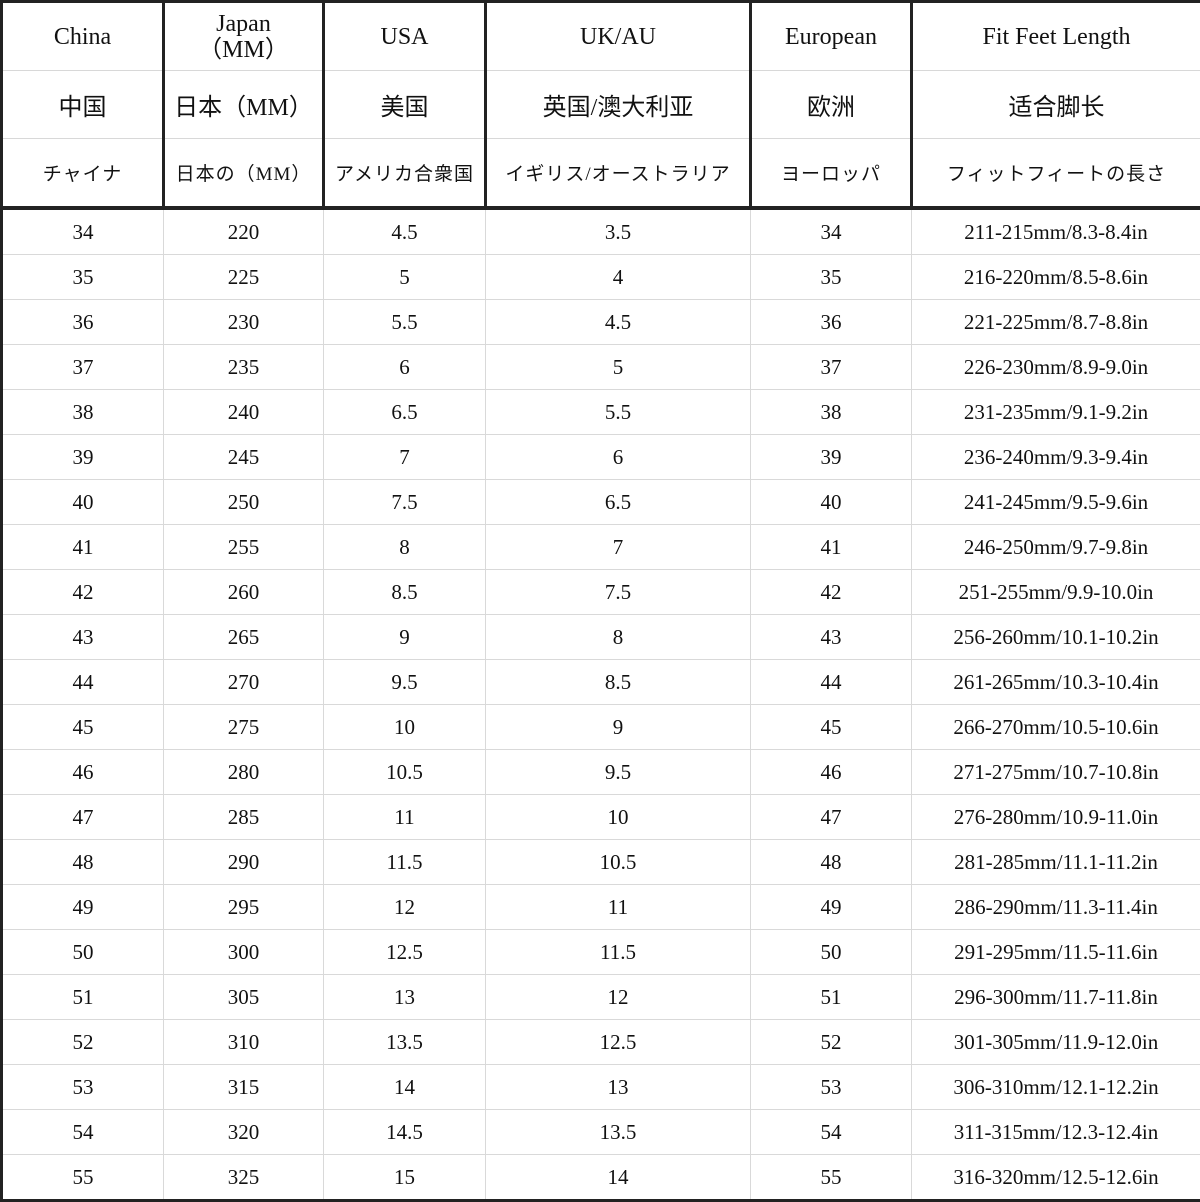  Describe the element at coordinates (1056, 502) in the screenshot. I see `cell-fit-feet-length: 241-245mm/9.5-9.6in` at that location.